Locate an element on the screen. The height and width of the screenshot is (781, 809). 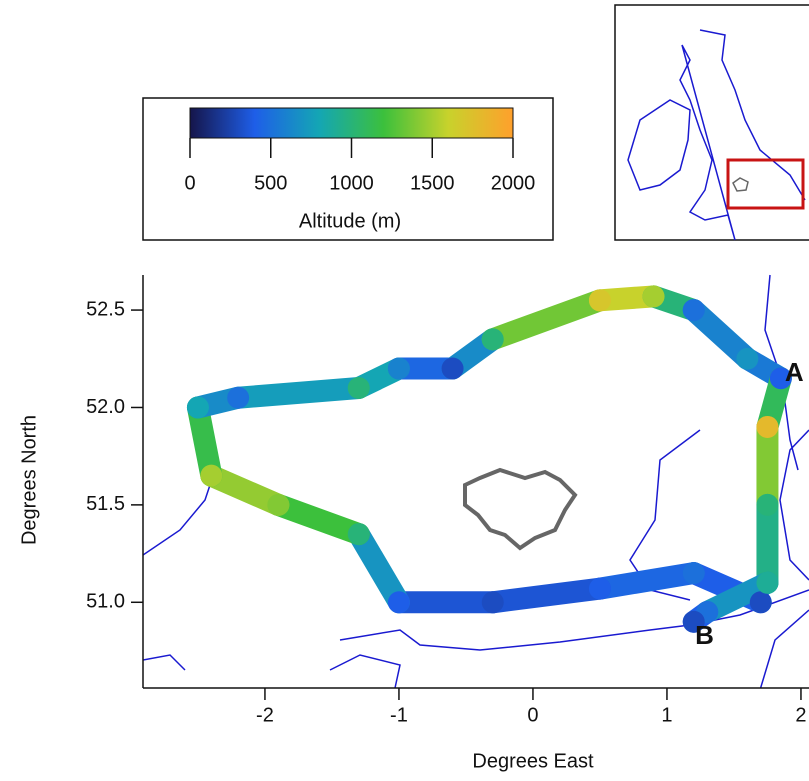
colorbar is located at coordinates (351, 123).